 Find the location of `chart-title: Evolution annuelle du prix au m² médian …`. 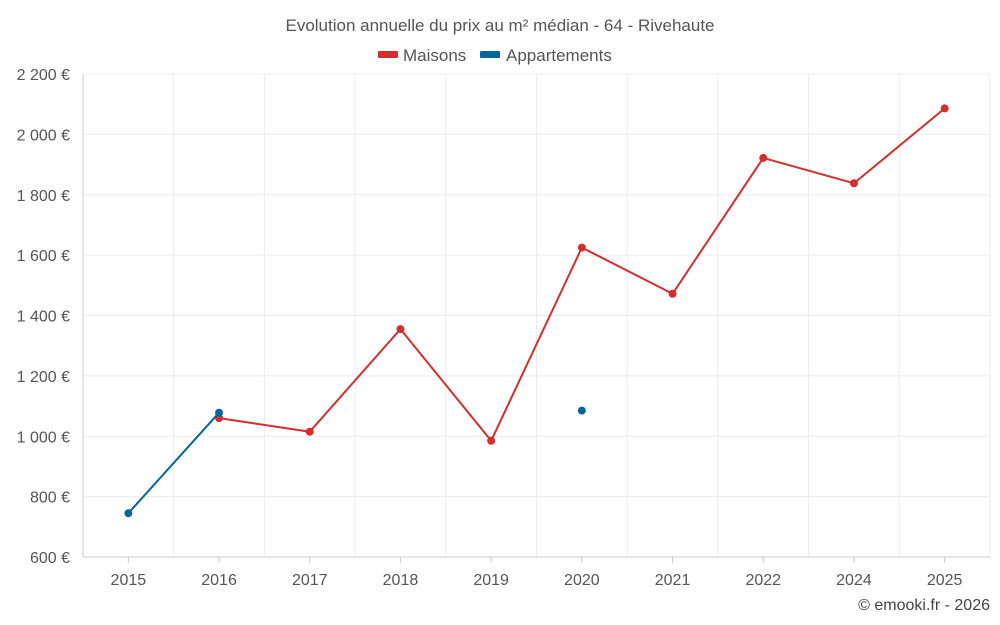

chart-title: Evolution annuelle du prix au m² médian … is located at coordinates (499, 25).